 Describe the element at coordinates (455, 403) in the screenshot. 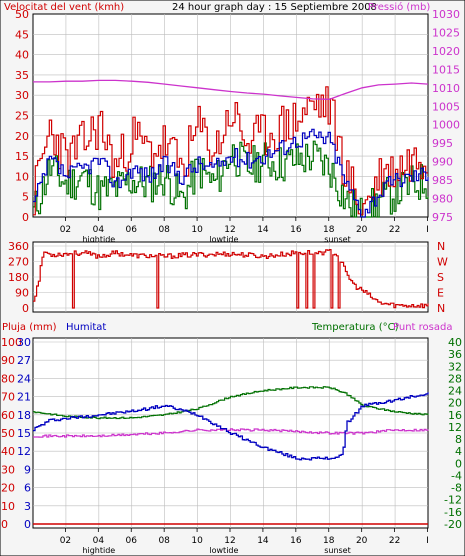

I see `temperature-y-tick-label: 20` at that location.